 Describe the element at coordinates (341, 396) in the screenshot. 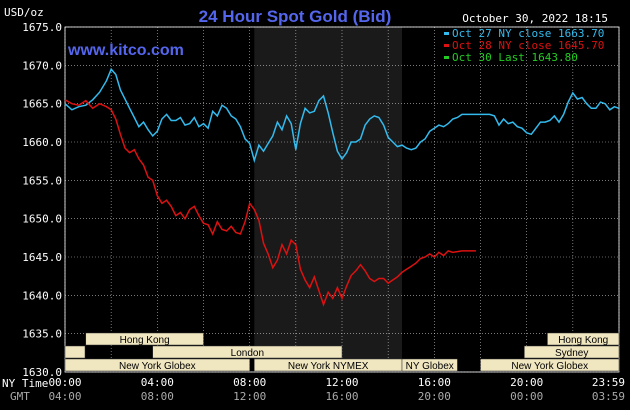

I see `x-tick-label-gmt: 16:00` at that location.